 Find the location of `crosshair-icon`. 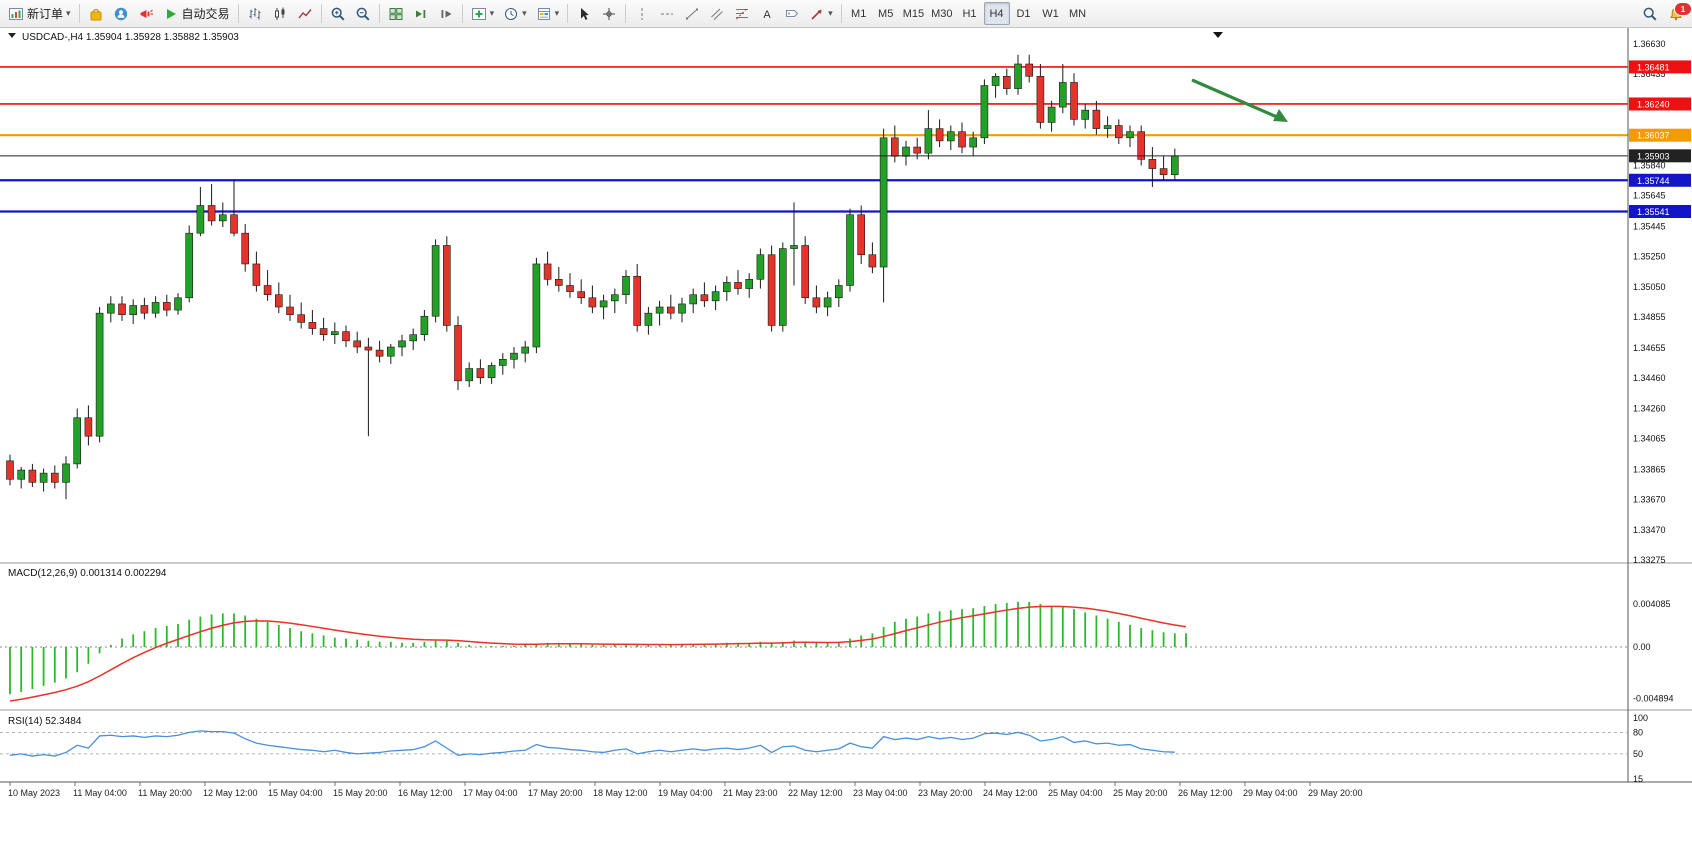

crosshair-icon is located at coordinates (609, 13).